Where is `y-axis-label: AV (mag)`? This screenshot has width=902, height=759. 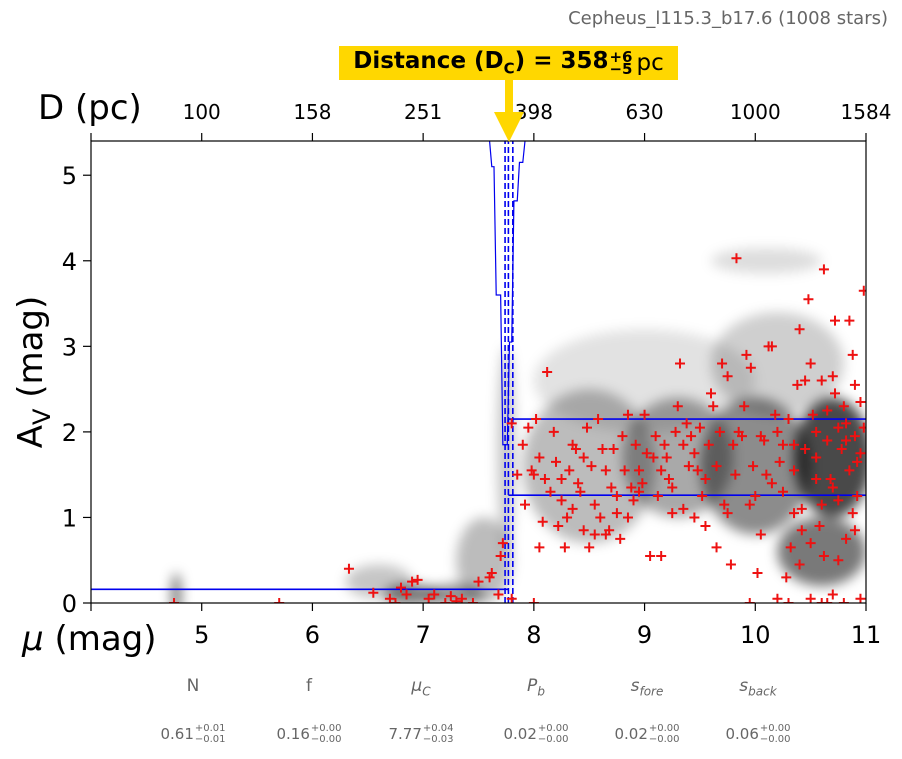
y-axis-label: AV (mag) is located at coordinates (33, 372).